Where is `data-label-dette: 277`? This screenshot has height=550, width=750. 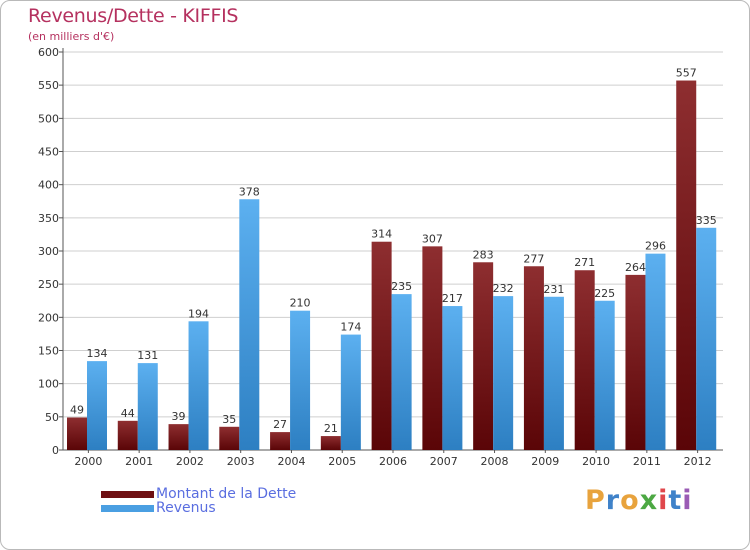
data-label-dette: 277 is located at coordinates (533, 258).